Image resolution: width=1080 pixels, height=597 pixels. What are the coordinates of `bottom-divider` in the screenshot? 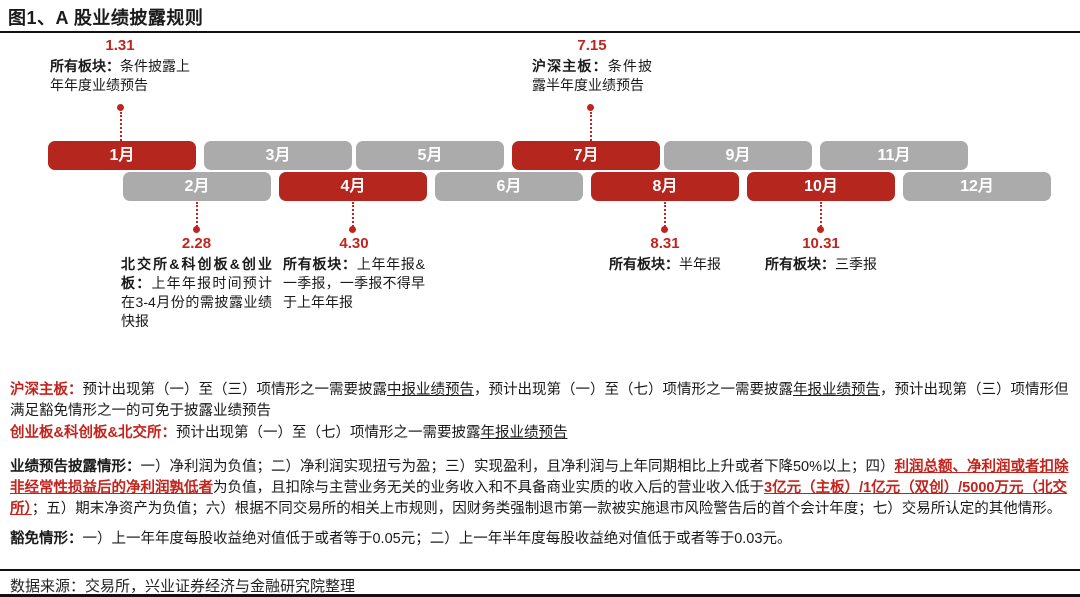 It's located at (540, 595).